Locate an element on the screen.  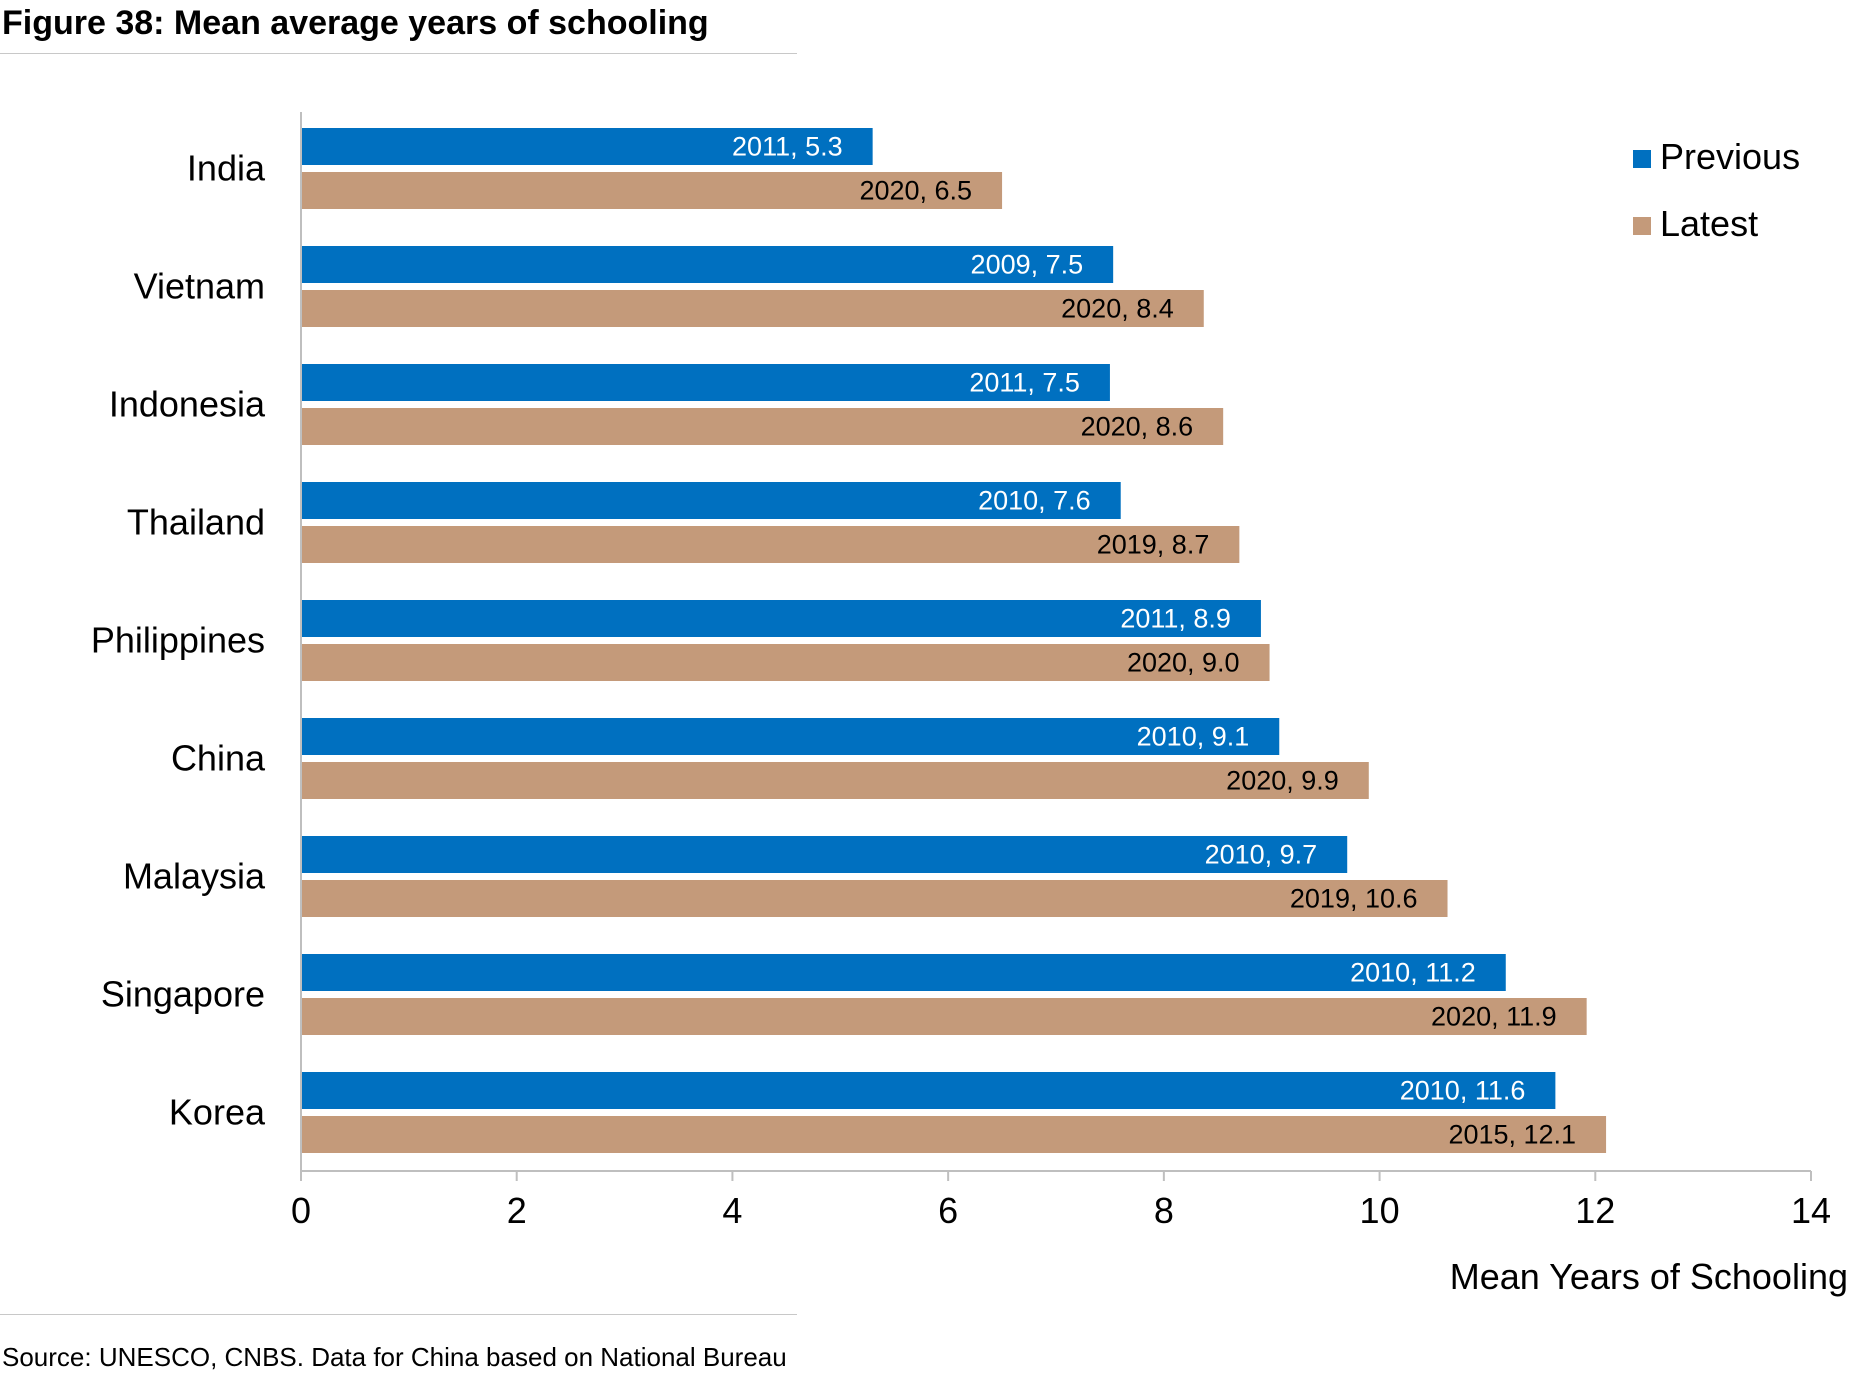
legend-swatch-latest is located at coordinates (1642, 226).